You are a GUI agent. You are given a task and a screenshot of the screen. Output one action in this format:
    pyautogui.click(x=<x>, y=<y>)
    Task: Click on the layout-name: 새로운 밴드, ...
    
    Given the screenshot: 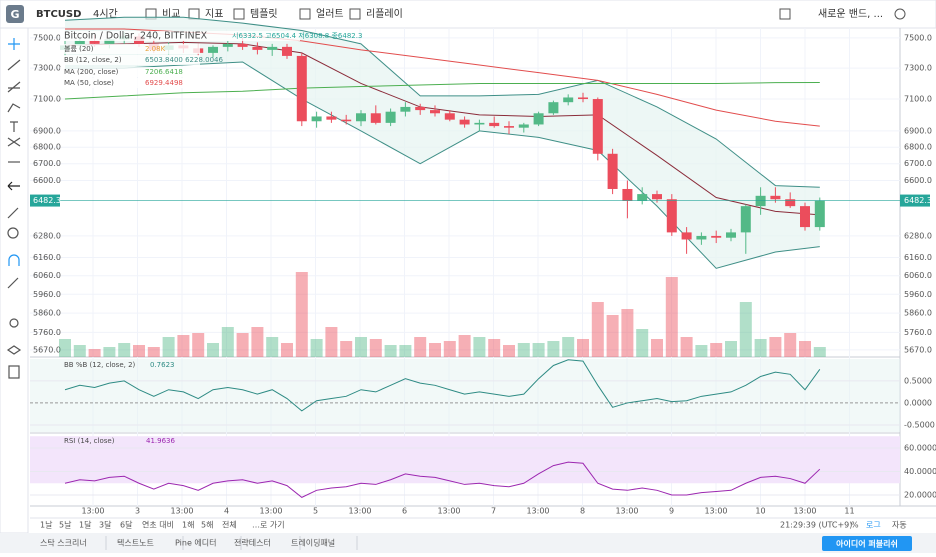 What is the action you would take?
    pyautogui.click(x=850, y=14)
    